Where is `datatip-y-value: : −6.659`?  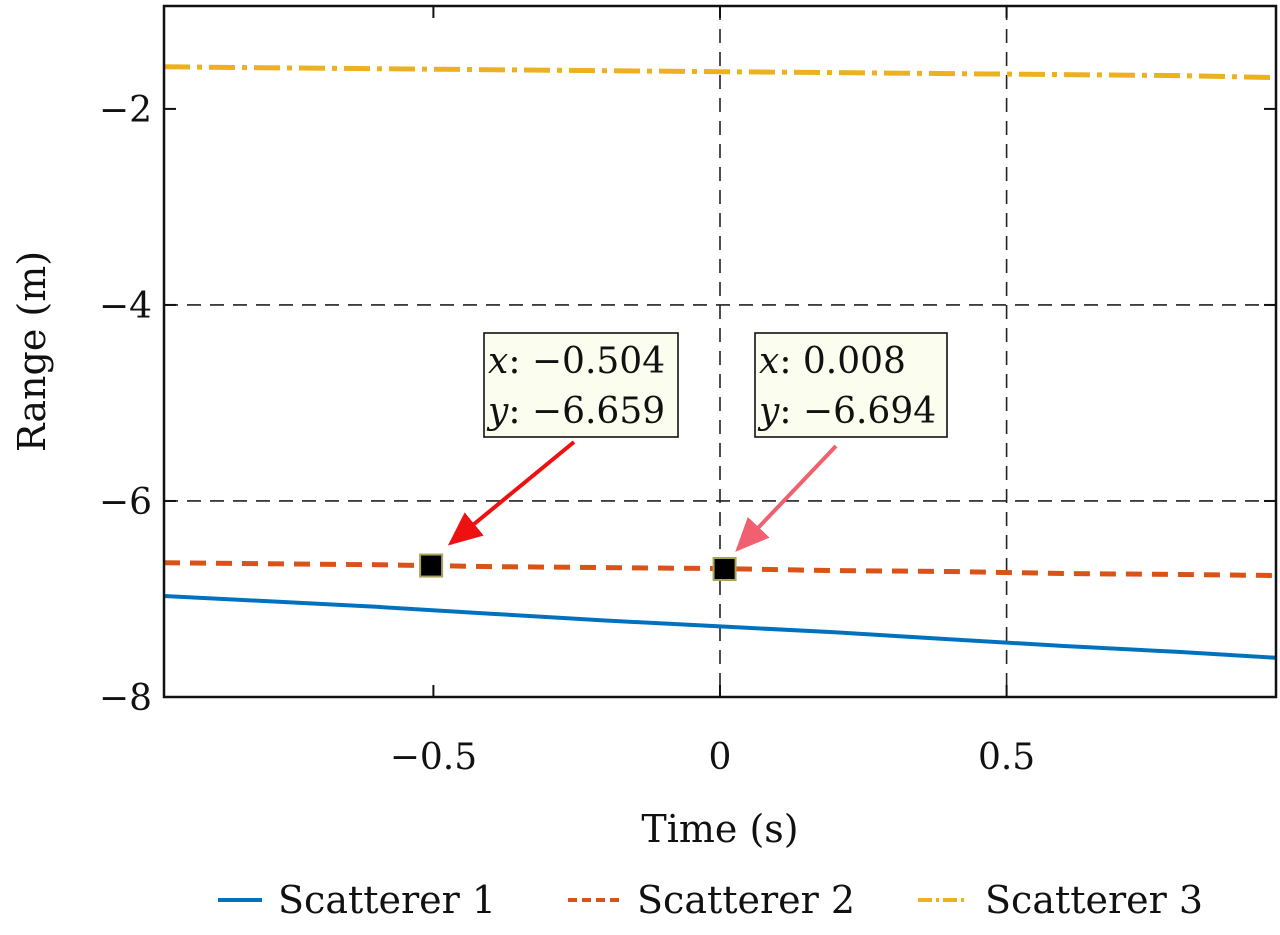 datatip-y-value: : −6.659 is located at coordinates (586, 411).